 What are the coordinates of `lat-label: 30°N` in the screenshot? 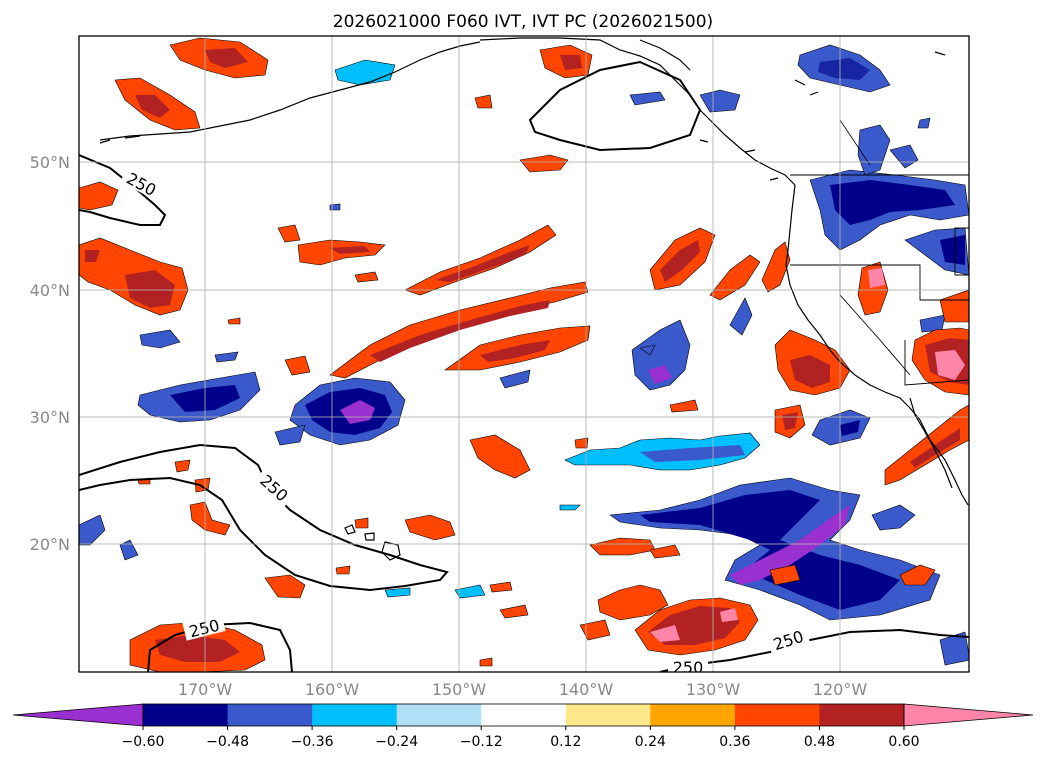 It's located at (50, 417).